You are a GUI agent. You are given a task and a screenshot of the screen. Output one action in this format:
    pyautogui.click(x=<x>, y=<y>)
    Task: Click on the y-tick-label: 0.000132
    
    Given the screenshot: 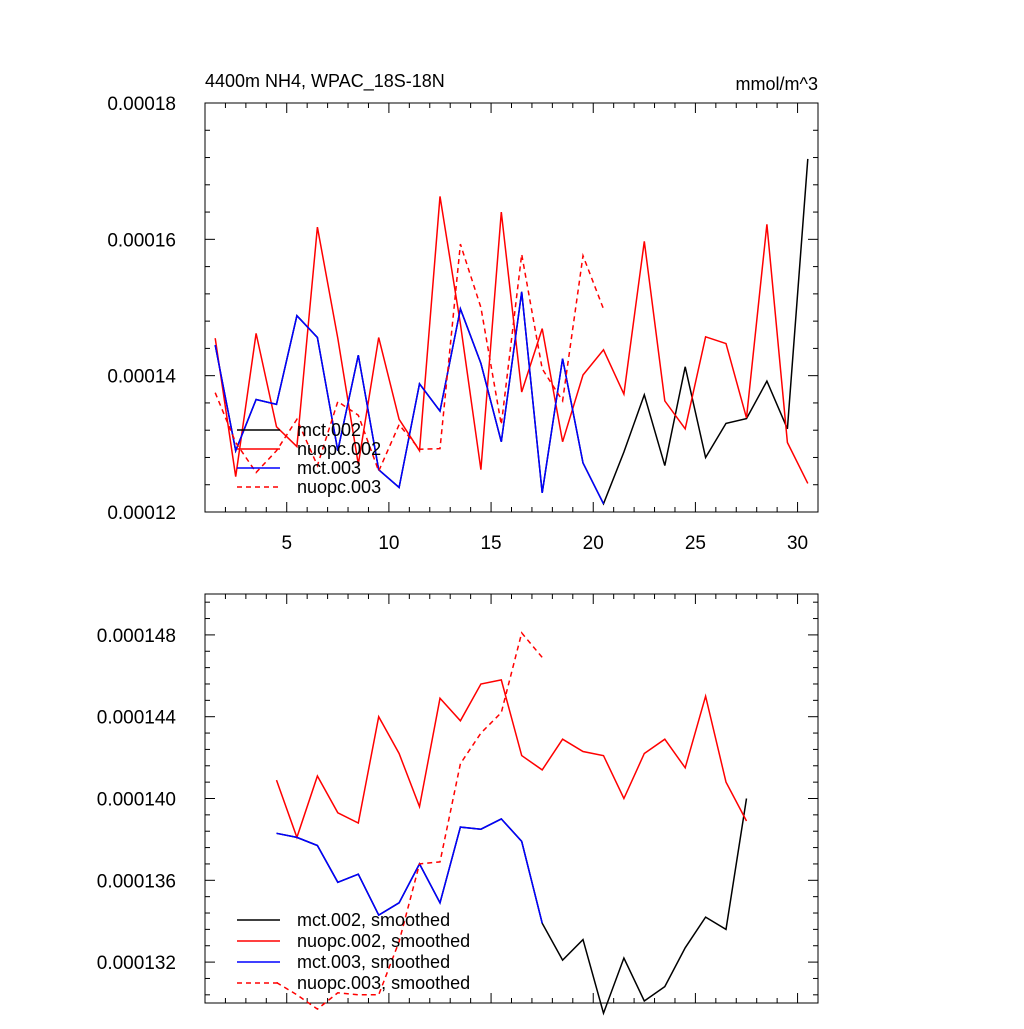 What is the action you would take?
    pyautogui.click(x=136, y=963)
    